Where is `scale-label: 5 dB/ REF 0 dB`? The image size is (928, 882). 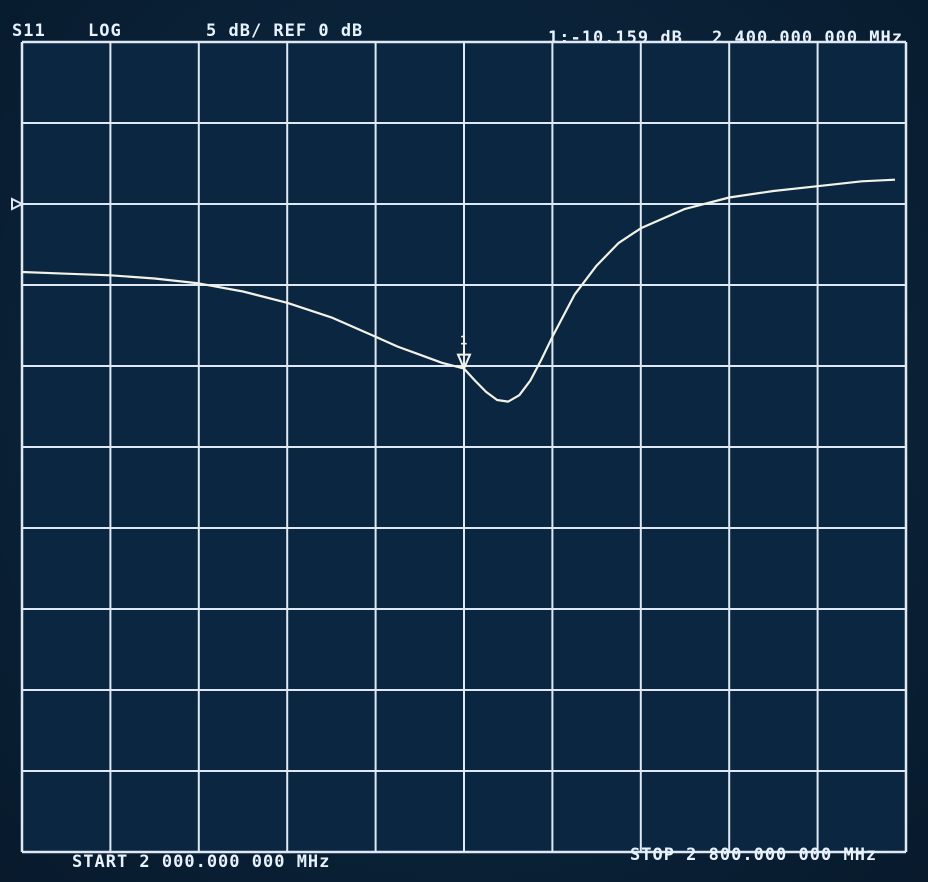 scale-label: 5 dB/ REF 0 dB is located at coordinates (285, 31).